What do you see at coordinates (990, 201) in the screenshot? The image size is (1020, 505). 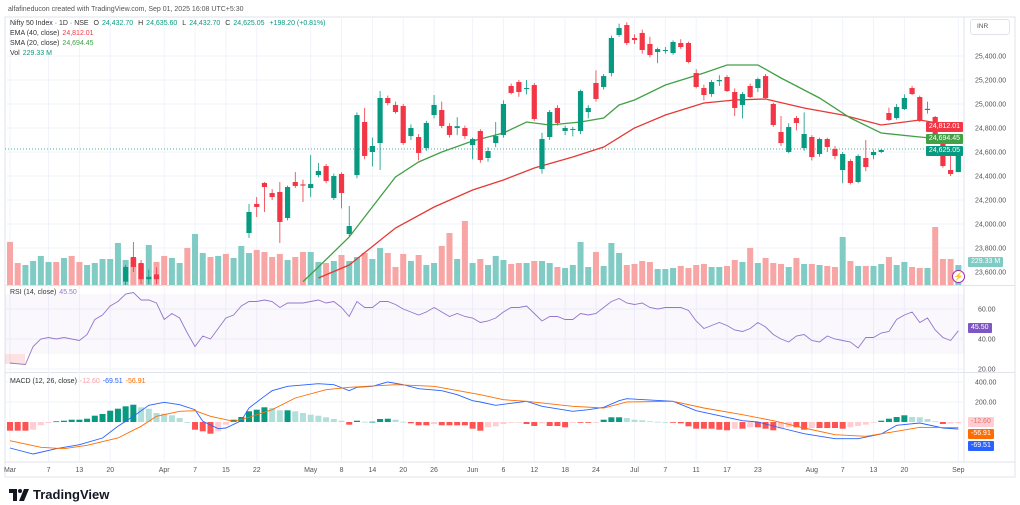 I see `price-axis-label: 24,200.00` at bounding box center [990, 201].